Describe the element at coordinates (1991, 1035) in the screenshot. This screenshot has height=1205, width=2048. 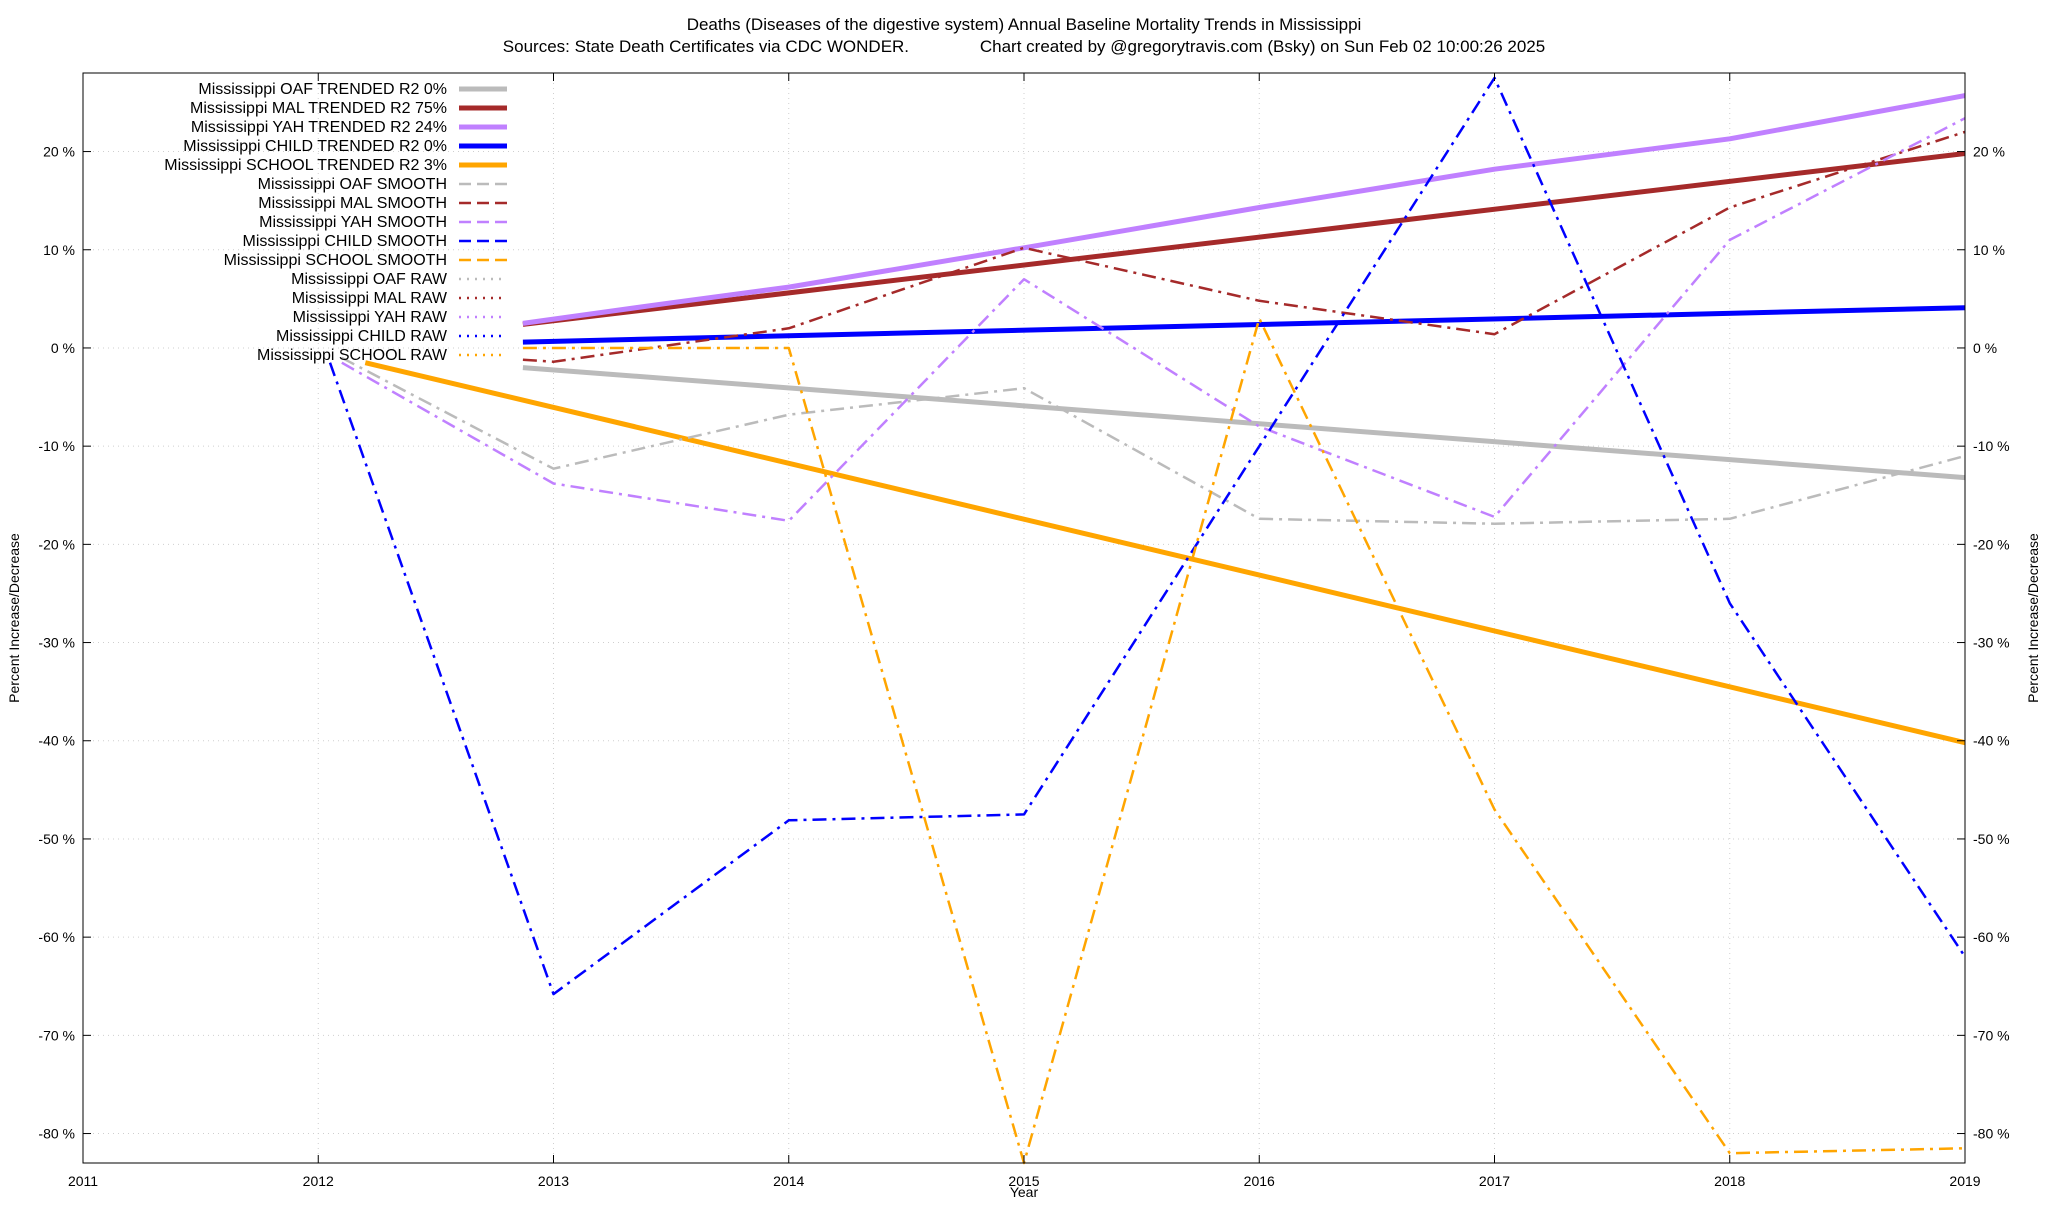
I see `y-tick-label-right: -70 %` at that location.